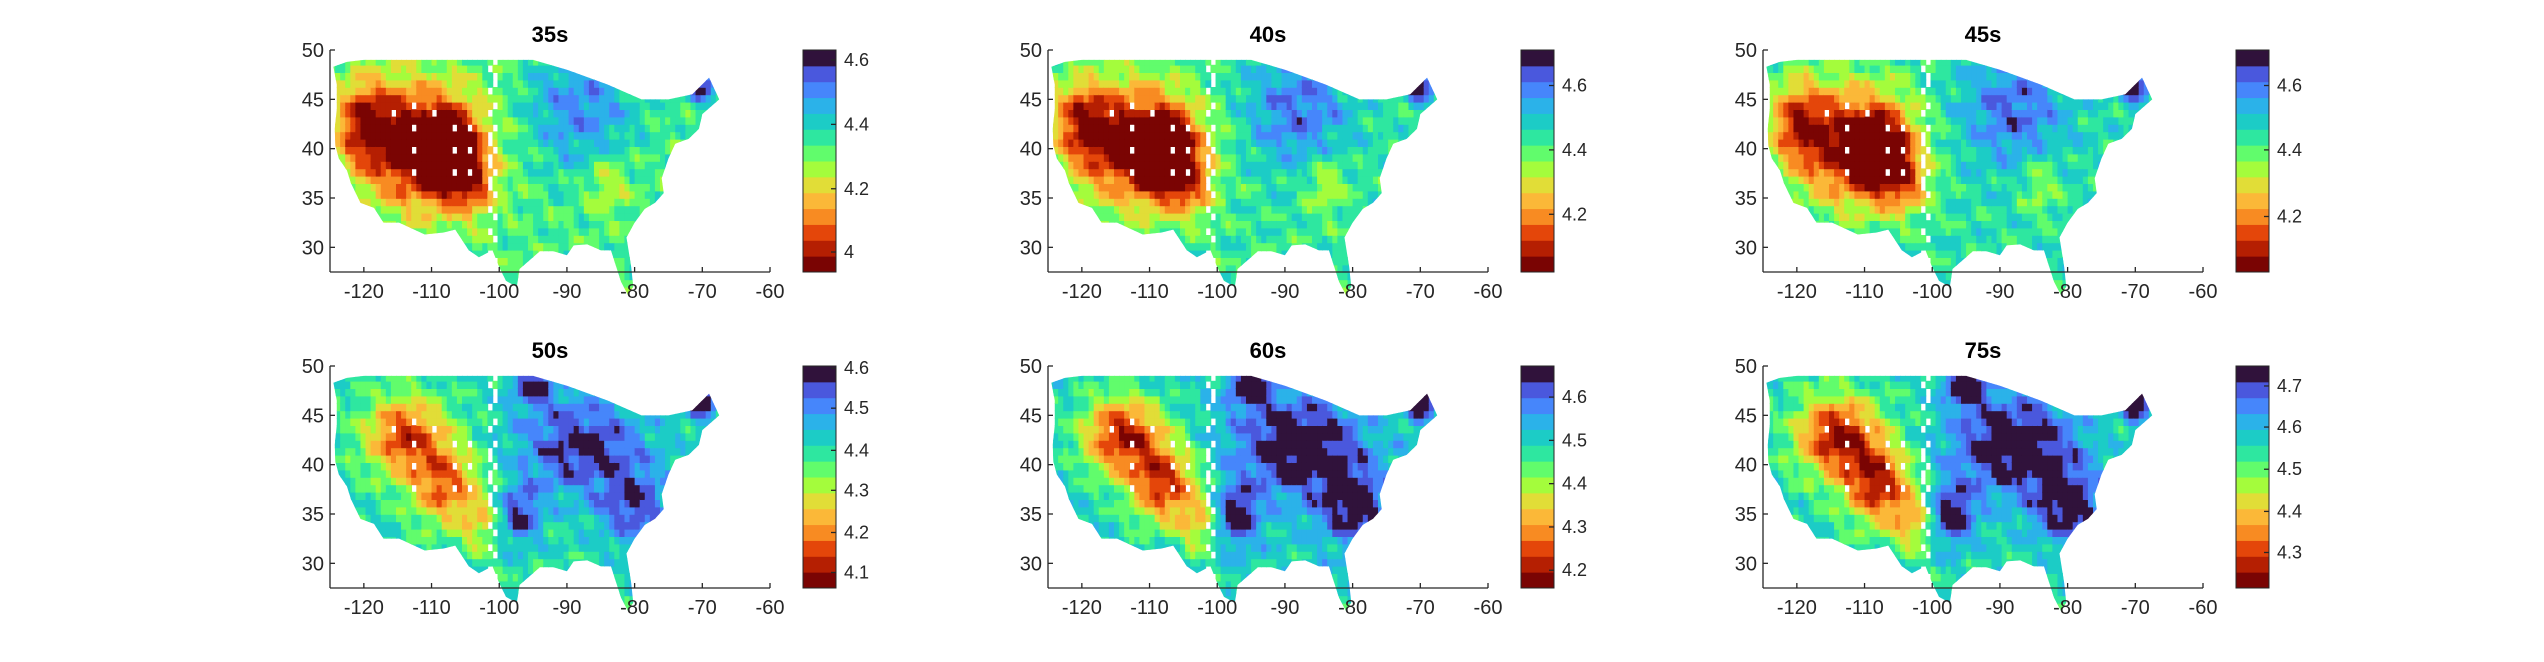 Image resolution: width=2544 pixels, height=662 pixels. What do you see at coordinates (1268, 350) in the screenshot?
I see `panel-title: 60s` at bounding box center [1268, 350].